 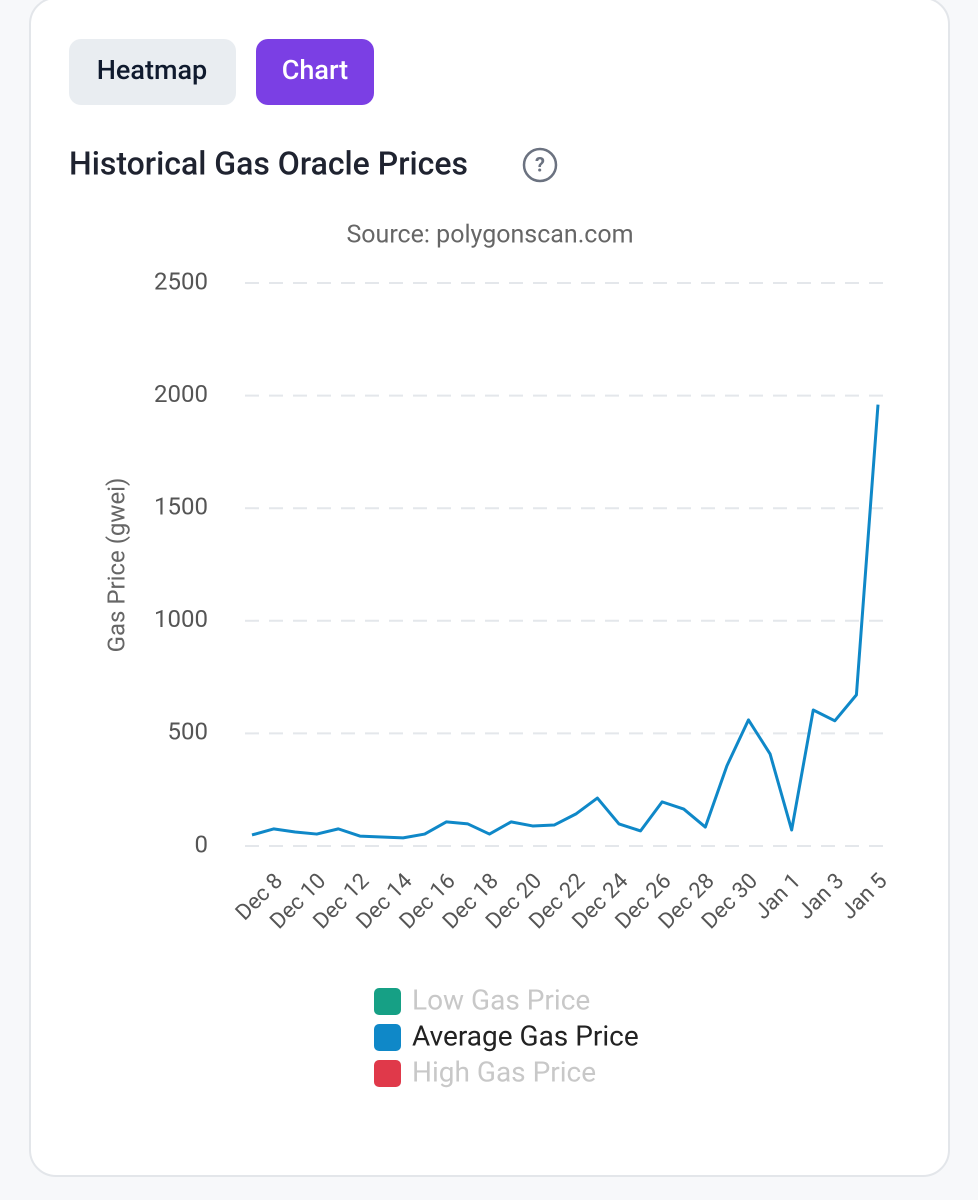 What do you see at coordinates (181, 281) in the screenshot?
I see `y-tick-label: 2500` at bounding box center [181, 281].